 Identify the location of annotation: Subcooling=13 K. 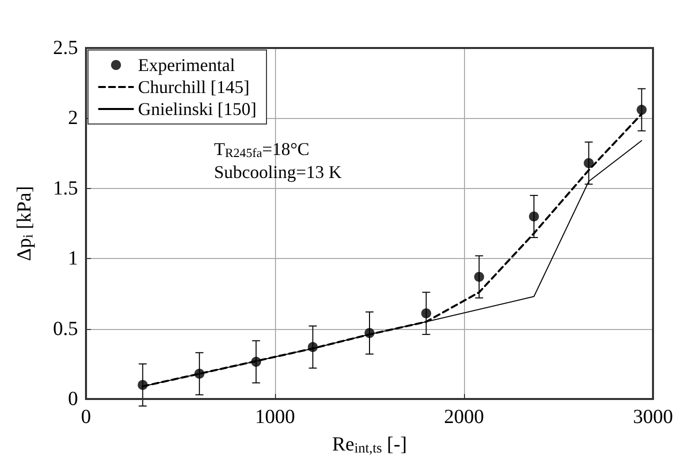
(278, 172).